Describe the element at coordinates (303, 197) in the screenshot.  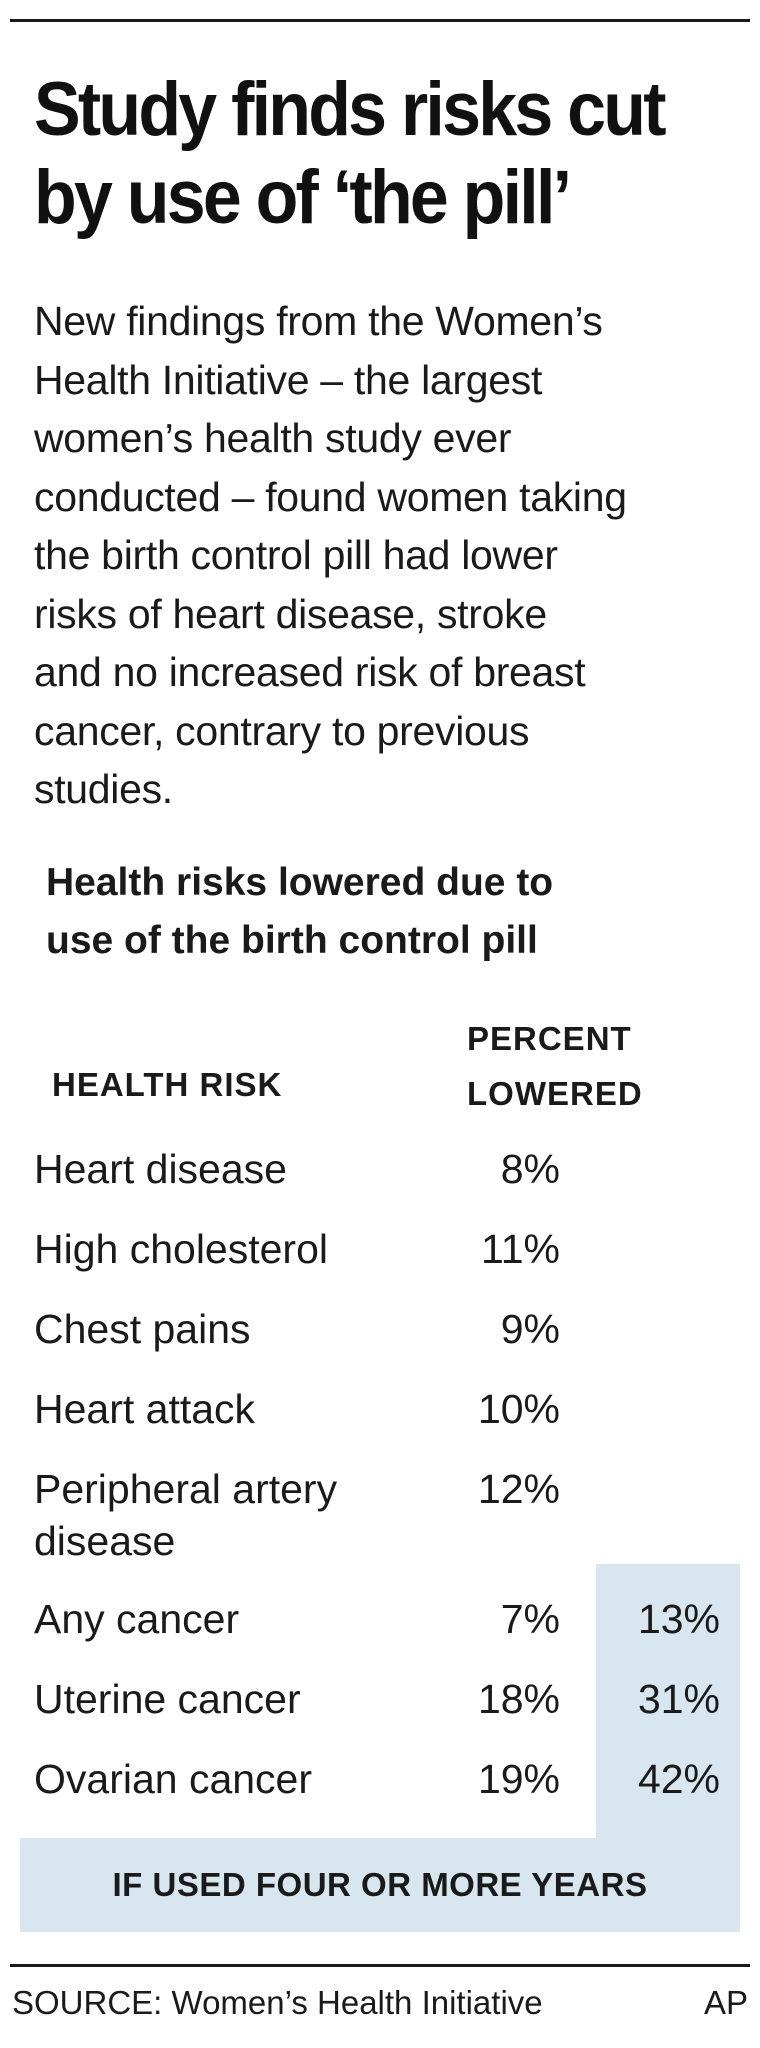
I see `headline-line-2: by use of ‘the pill’` at that location.